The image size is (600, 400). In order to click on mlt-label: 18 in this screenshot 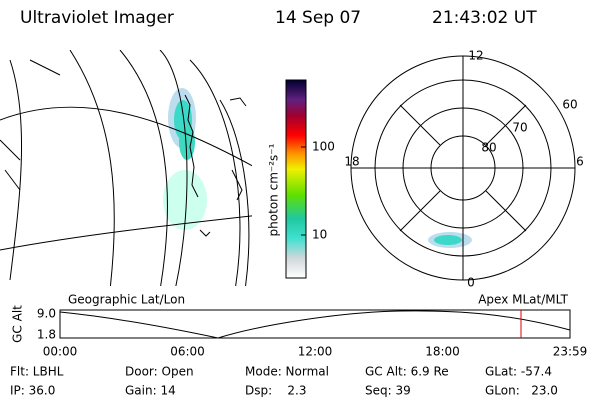, I will do `click(351, 162)`.